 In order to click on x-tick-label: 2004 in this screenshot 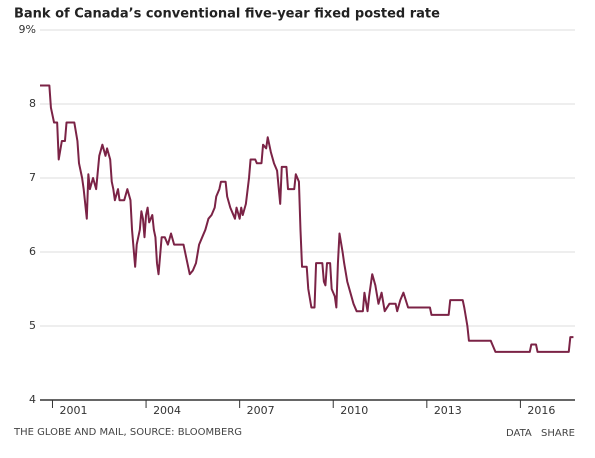, I will do `click(167, 410)`.